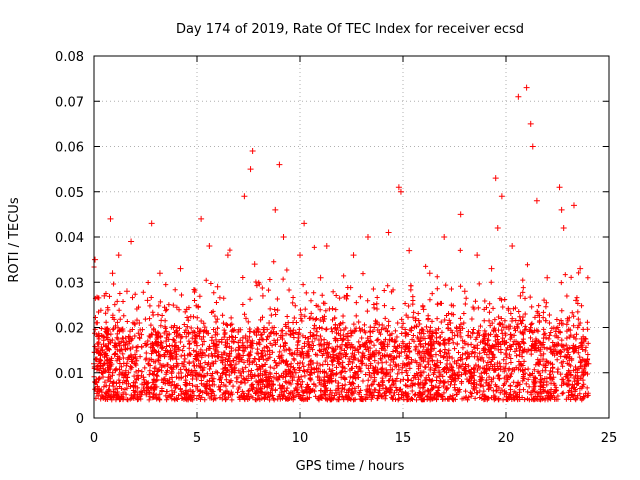  I want to click on y-tick-label: 0.01, so click(69, 374).